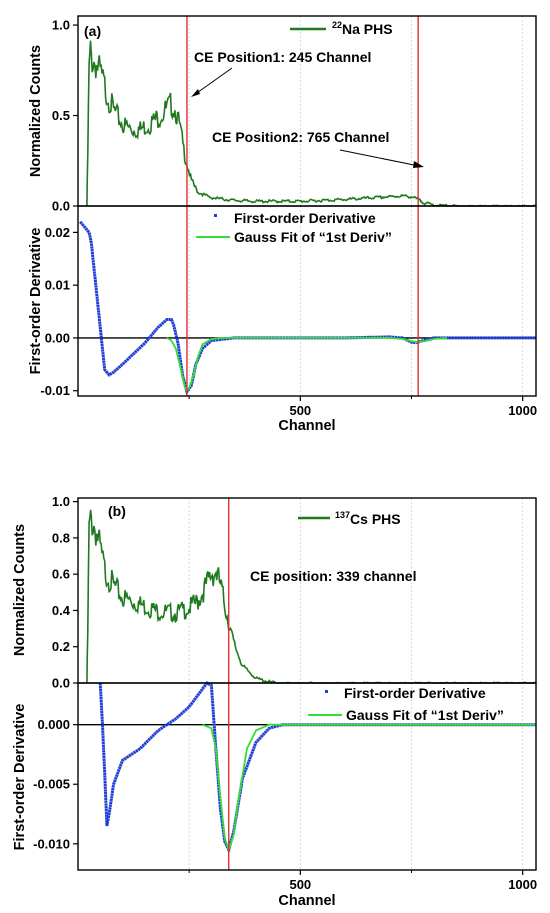 This screenshot has height=913, width=550. I want to click on legend-swatch-a-derivative, so click(215, 215).